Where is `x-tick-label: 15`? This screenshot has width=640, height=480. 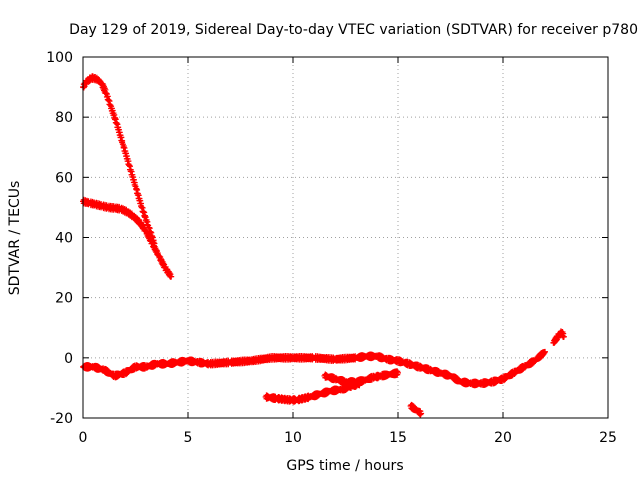 x-tick-label: 15 is located at coordinates (398, 438).